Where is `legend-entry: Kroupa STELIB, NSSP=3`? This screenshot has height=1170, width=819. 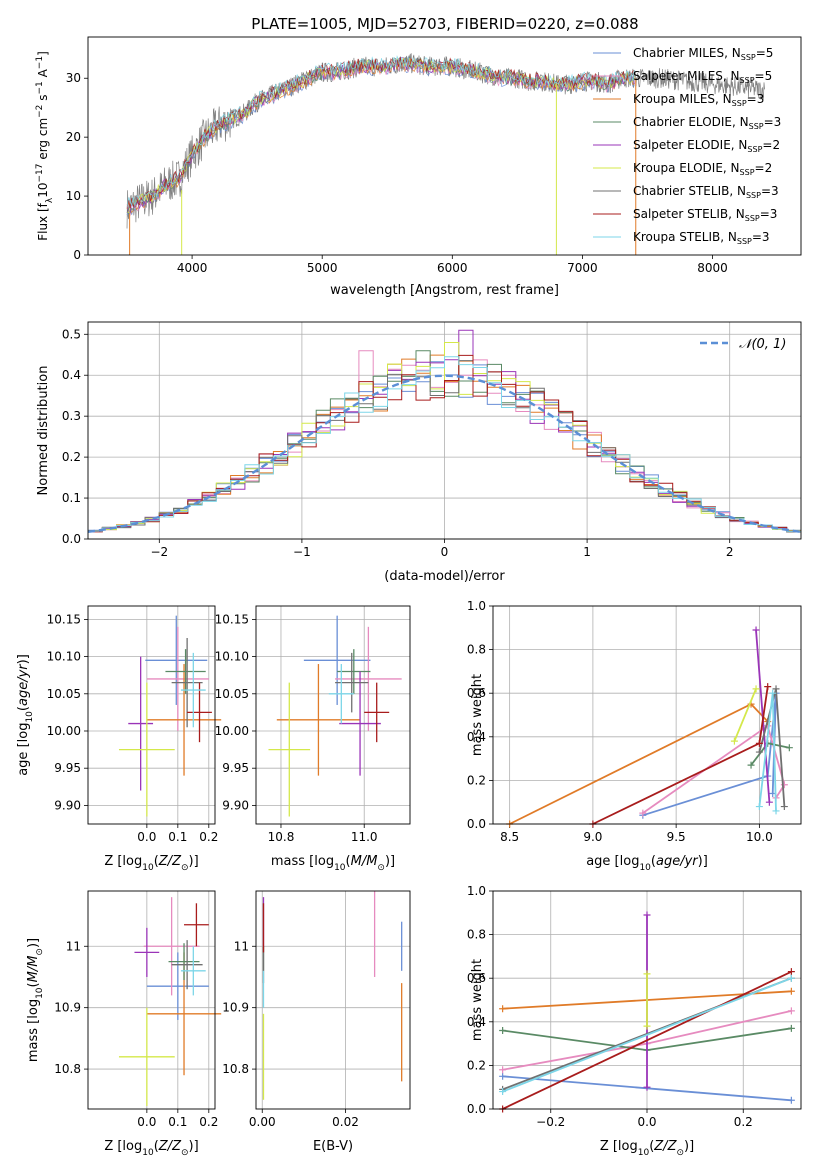
legend-entry: Kroupa STELIB, NSSP=3 is located at coordinates (701, 238).